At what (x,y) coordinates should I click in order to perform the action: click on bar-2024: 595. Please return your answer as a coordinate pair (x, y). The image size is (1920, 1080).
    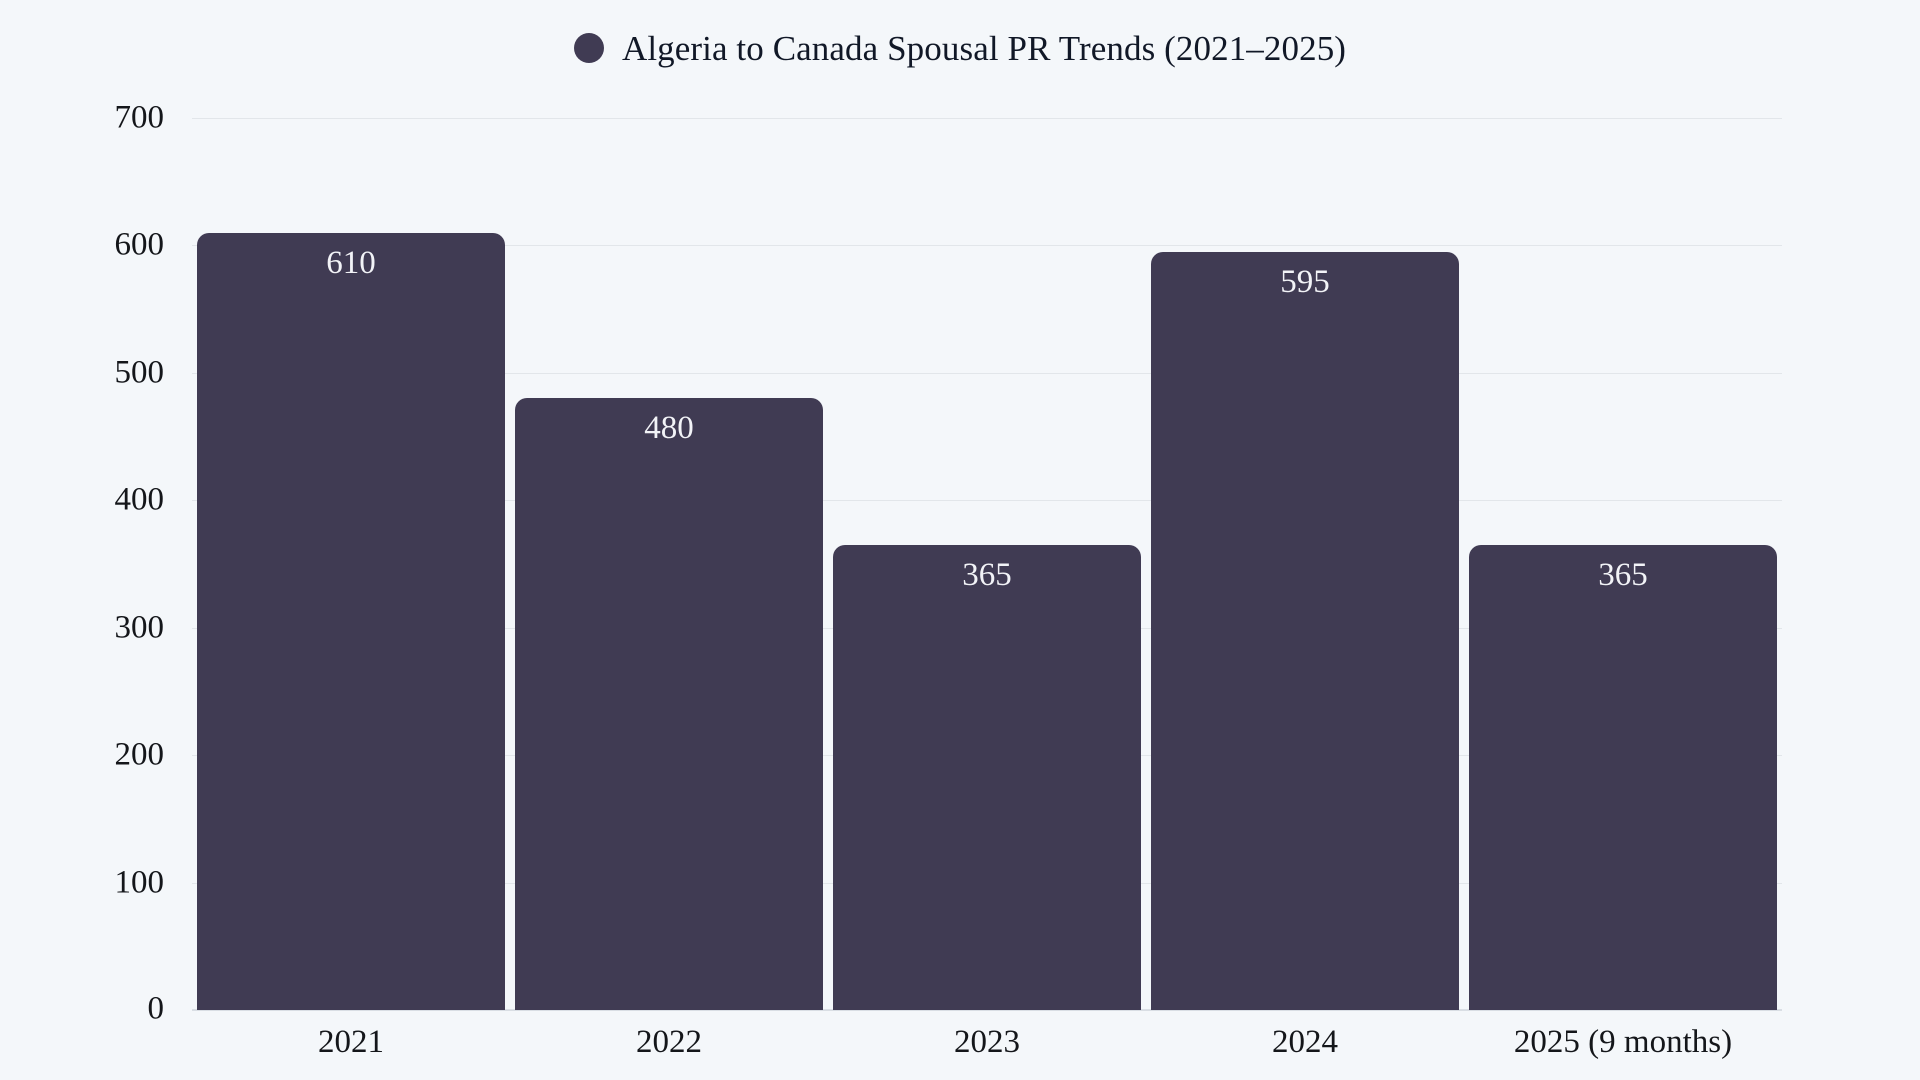
    Looking at the image, I should click on (1305, 630).